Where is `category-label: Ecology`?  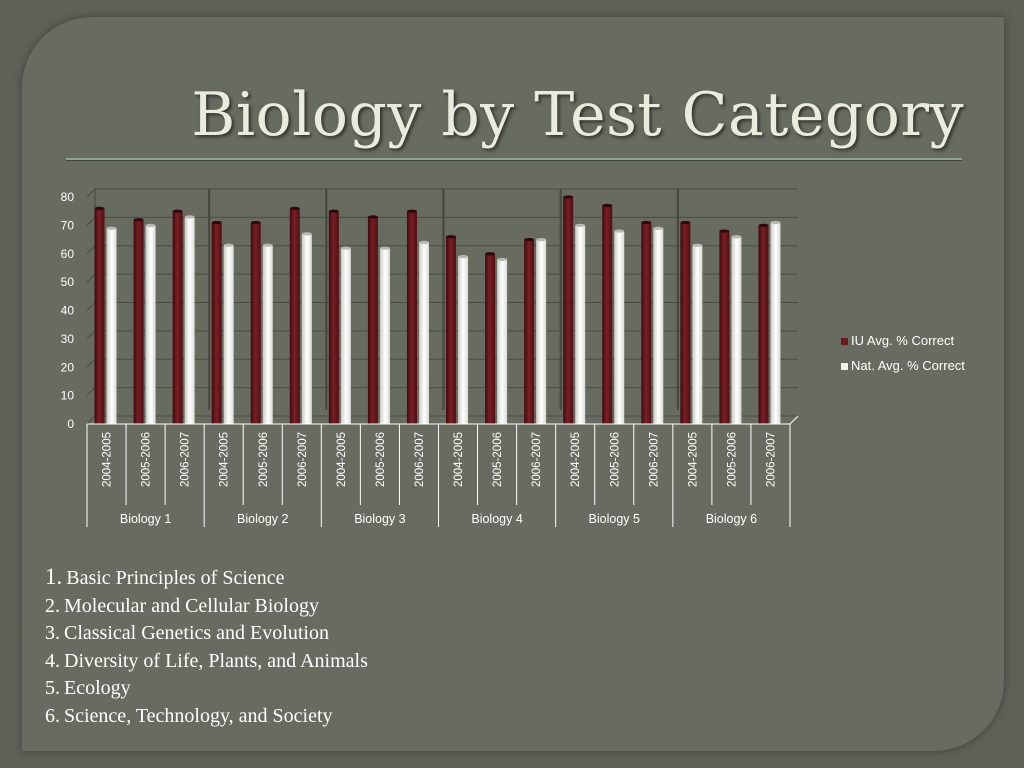 category-label: Ecology is located at coordinates (97, 688).